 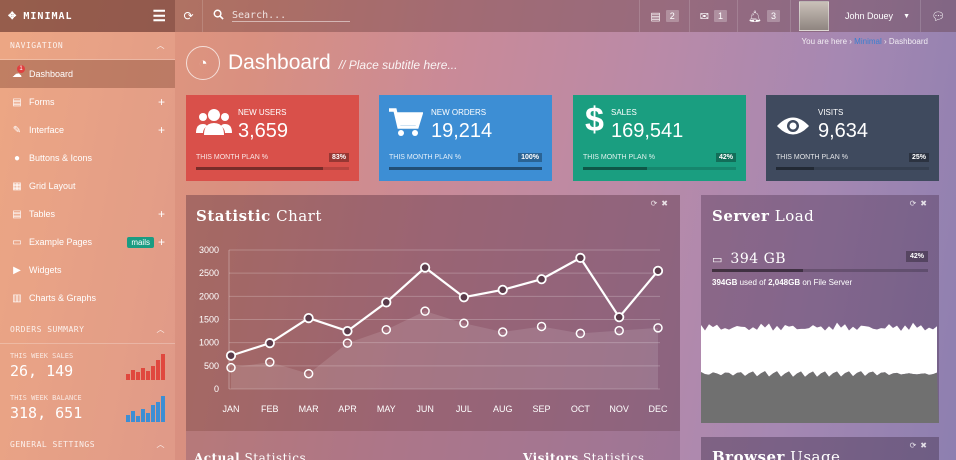 I want to click on week-sales-label: THIS WEEK SALES, so click(x=42, y=356).